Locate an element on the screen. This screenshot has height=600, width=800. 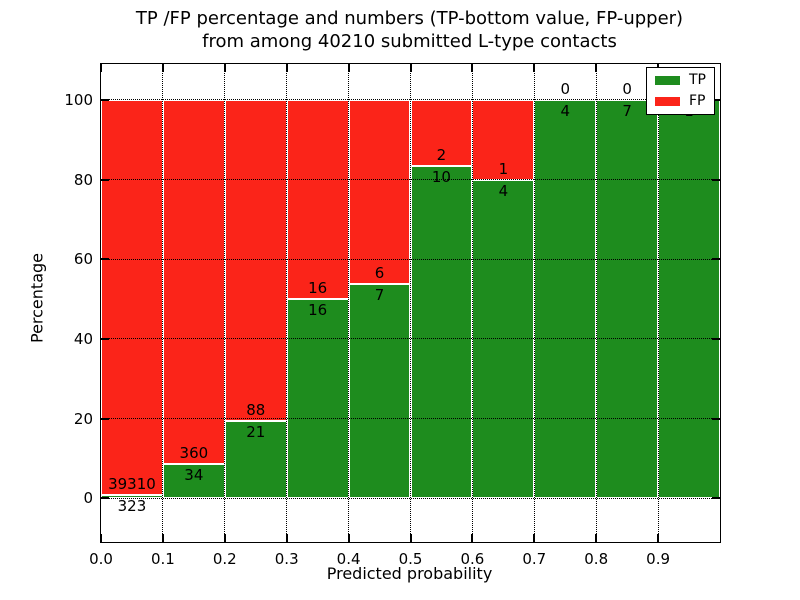
x-axis-label: Predicted probability is located at coordinates (409, 573).